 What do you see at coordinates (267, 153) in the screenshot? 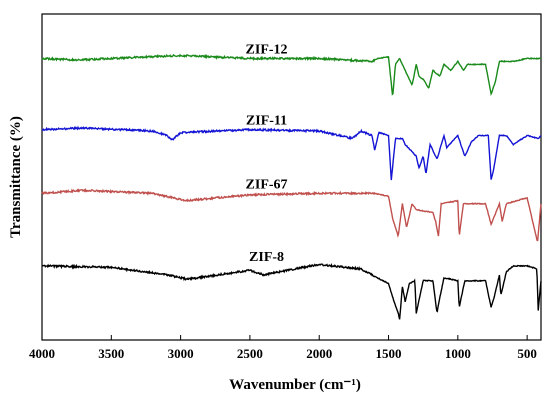
I see `series-label-layer: ZIF-12 ZIF-11 ZIF-67 ZIF-8` at bounding box center [267, 153].